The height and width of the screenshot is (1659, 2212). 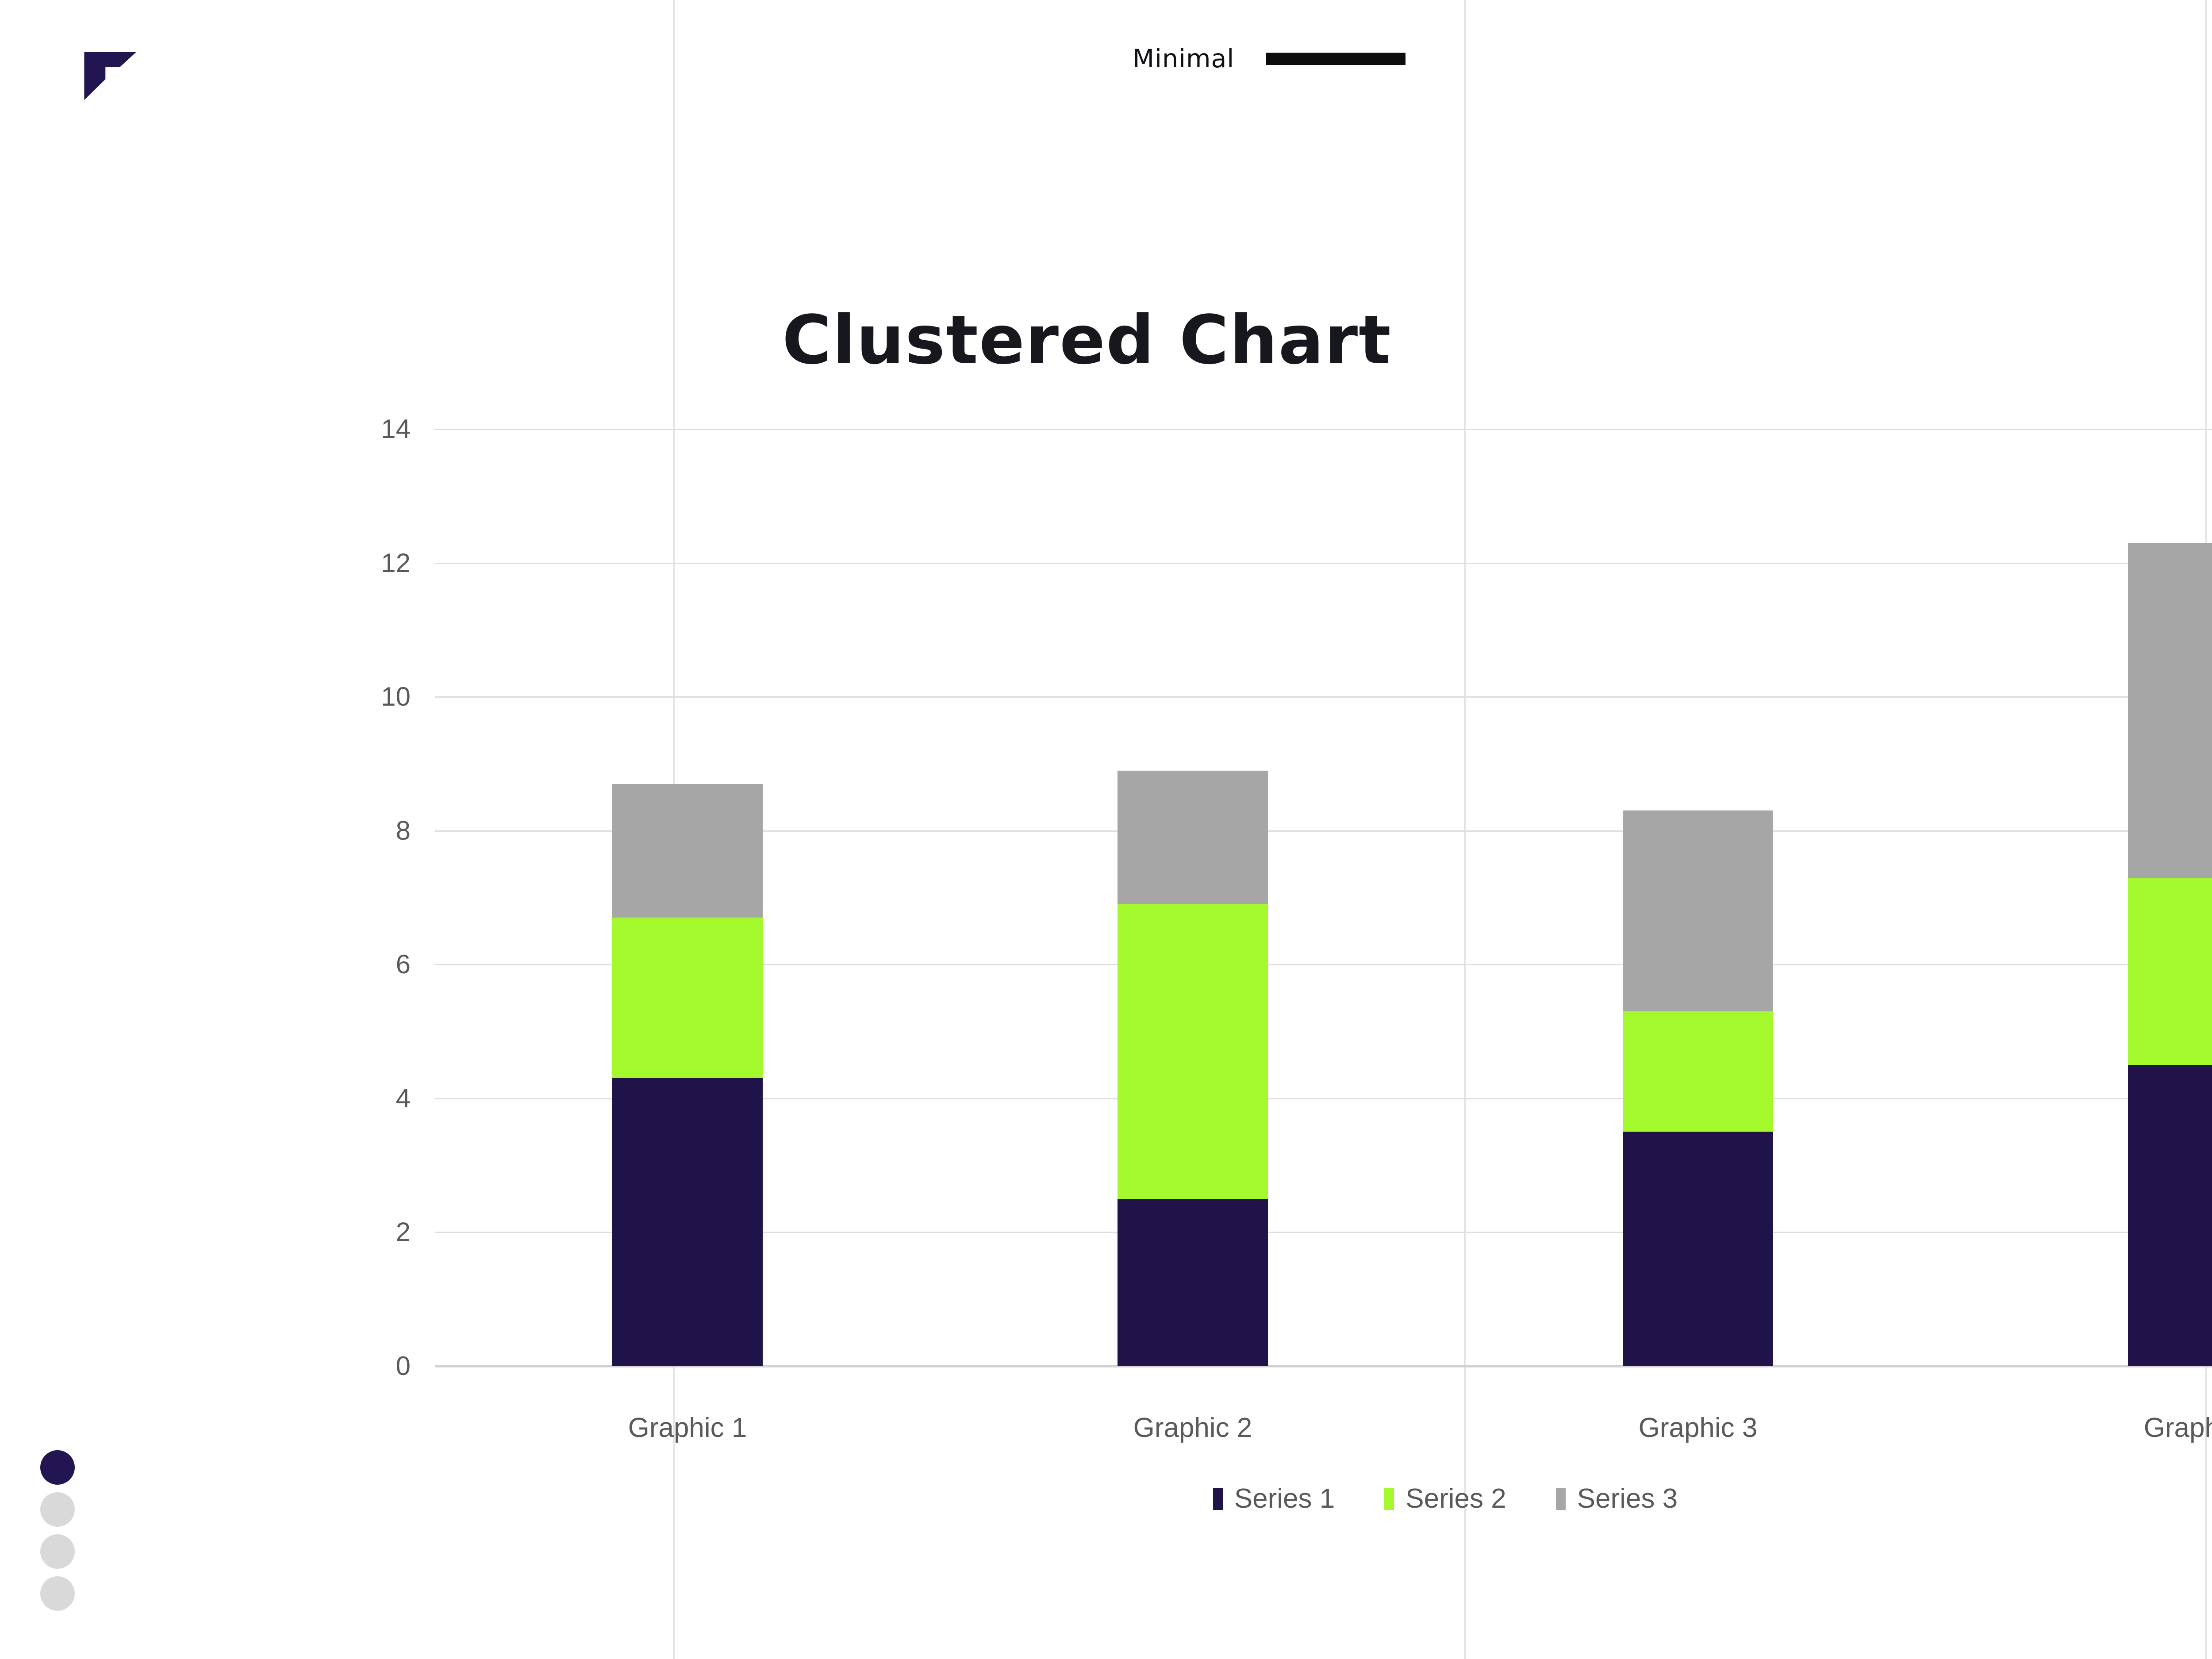 What do you see at coordinates (1324, 1366) in the screenshot?
I see `x-axis-line` at bounding box center [1324, 1366].